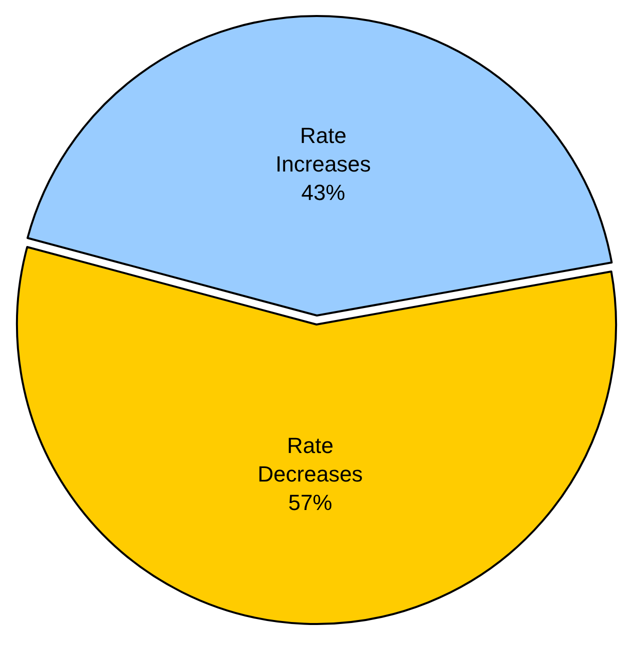 The width and height of the screenshot is (633, 649). Describe the element at coordinates (310, 460) in the screenshot. I see `slice-label: Rate Decreases` at that location.